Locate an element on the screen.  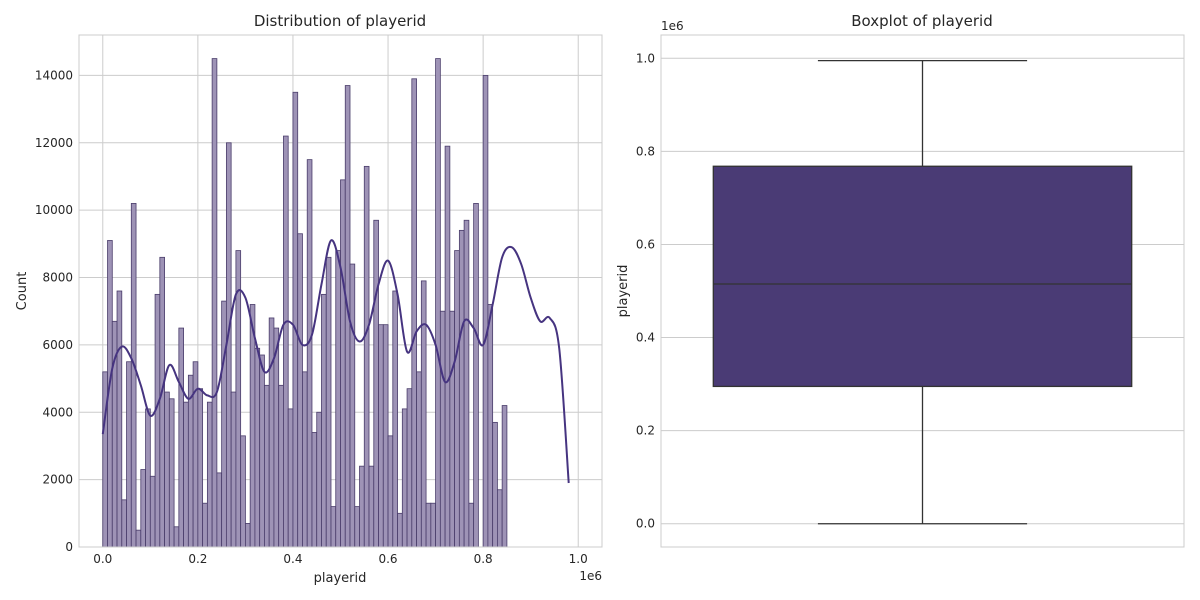
histogram-y-tick-label: 10000 is located at coordinates (54, 210).